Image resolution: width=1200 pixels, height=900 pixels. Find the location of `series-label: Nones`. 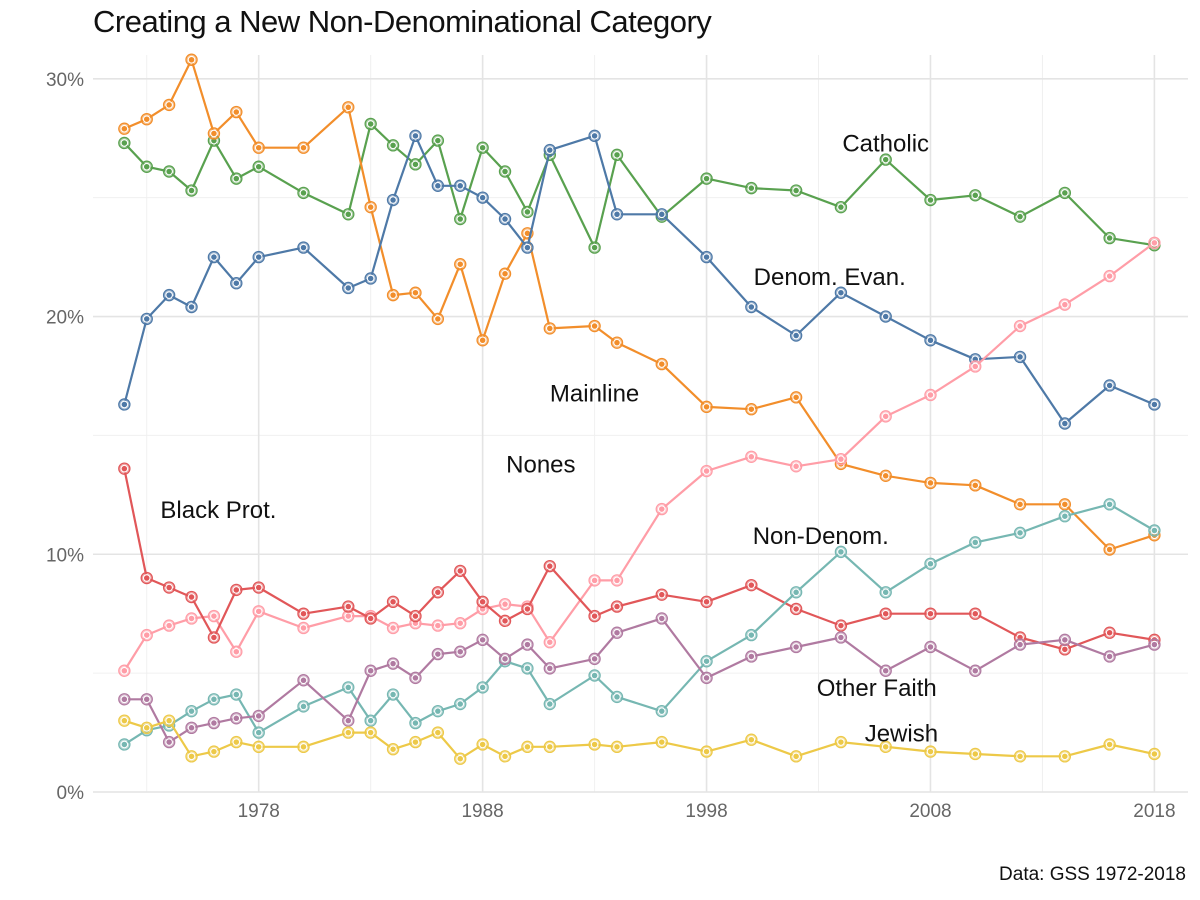

series-label: Nones is located at coordinates (540, 465).